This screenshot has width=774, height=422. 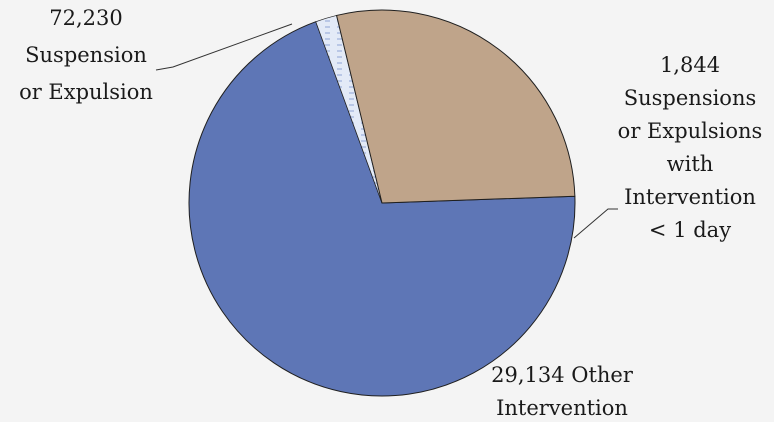 What do you see at coordinates (455, 106) in the screenshot?
I see `pie-slice-other-intervention` at bounding box center [455, 106].